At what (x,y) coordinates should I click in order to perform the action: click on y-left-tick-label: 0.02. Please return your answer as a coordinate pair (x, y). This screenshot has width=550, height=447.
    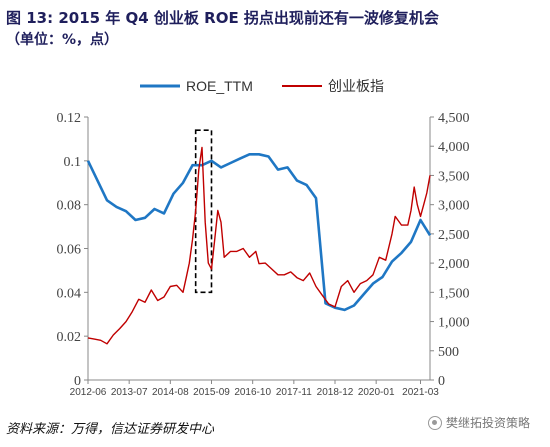
    Looking at the image, I should click on (69, 337).